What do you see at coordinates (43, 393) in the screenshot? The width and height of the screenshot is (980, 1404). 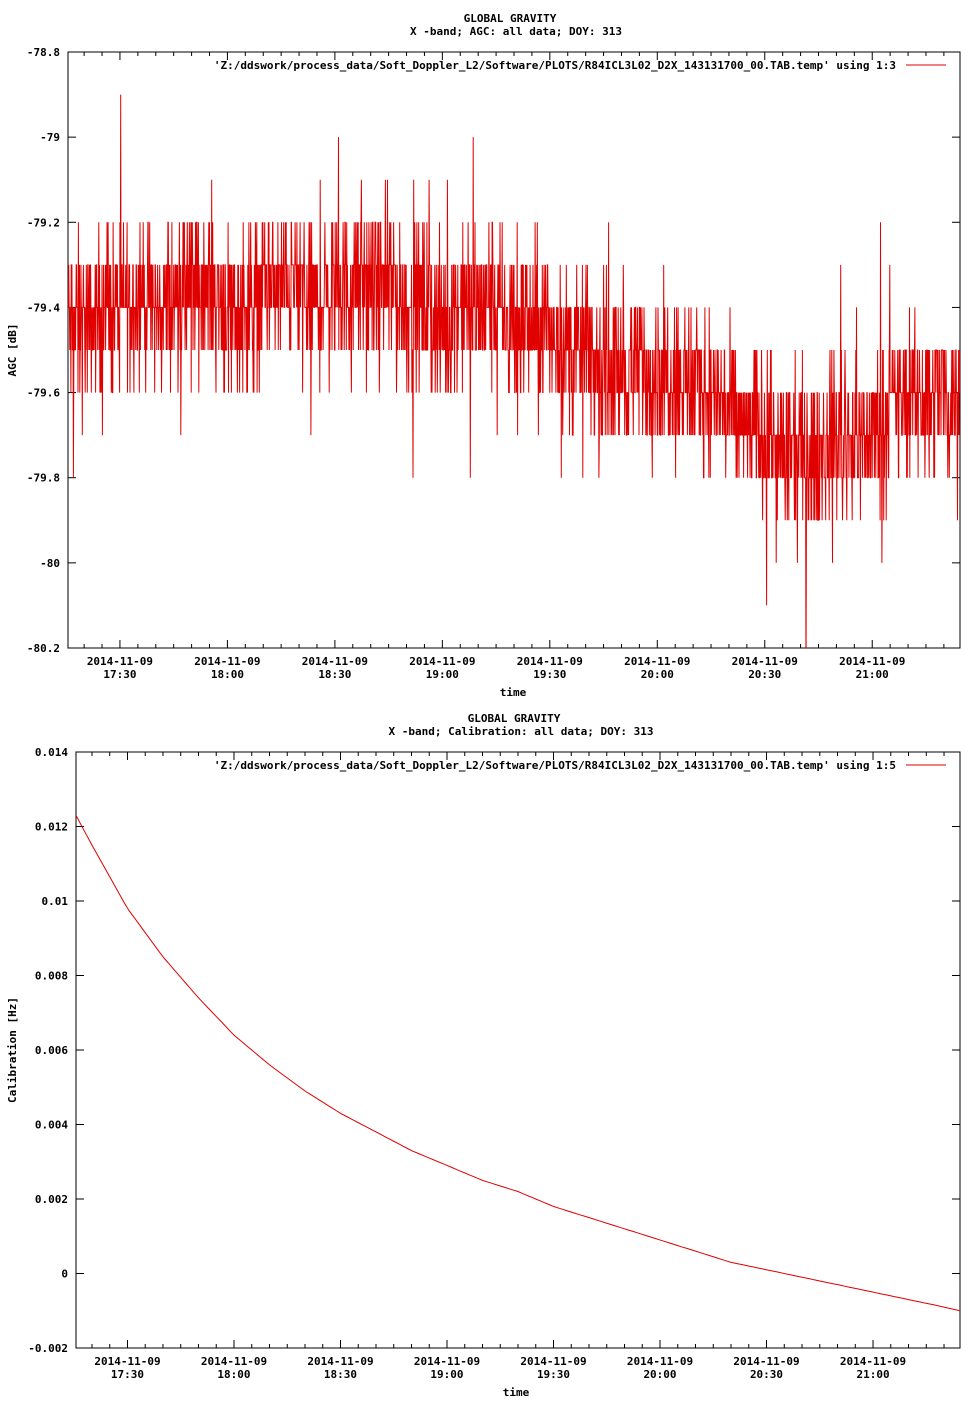 I see `chart1-ytick-label: -79.6` at bounding box center [43, 393].